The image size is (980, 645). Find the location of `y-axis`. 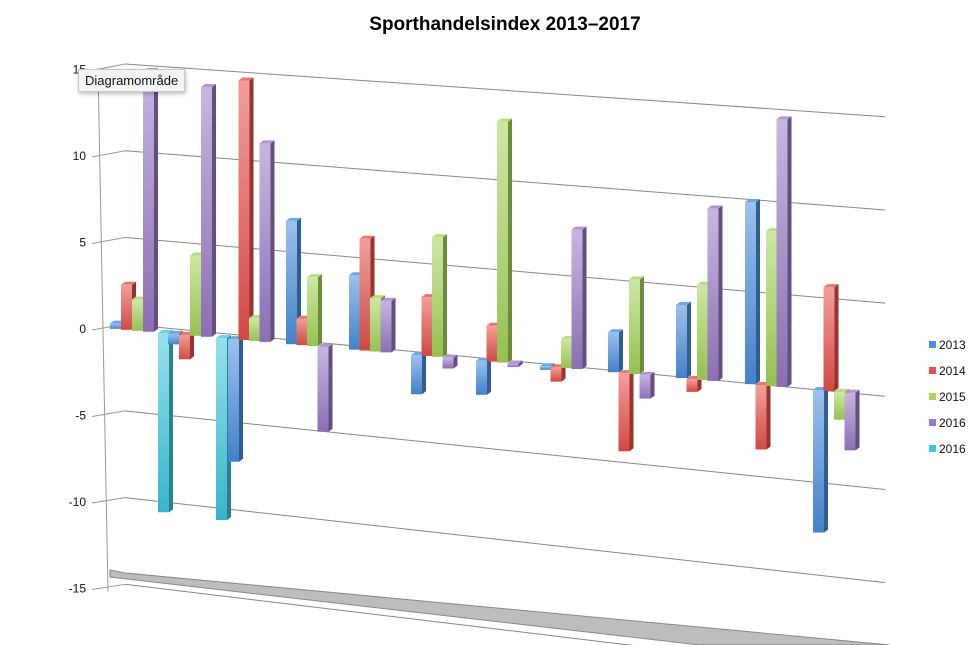

y-axis is located at coordinates (103, 330).